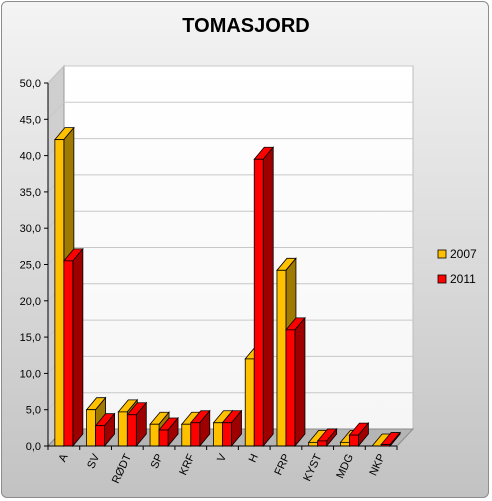 This screenshot has width=492, height=501. I want to click on bar-2011-KYST, so click(327, 437).